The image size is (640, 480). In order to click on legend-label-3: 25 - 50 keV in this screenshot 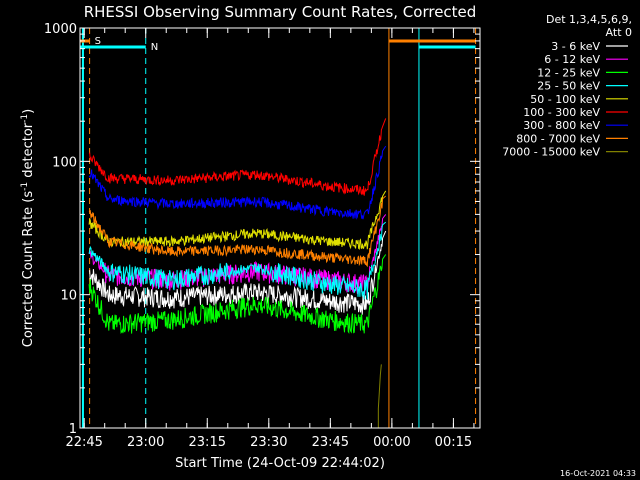, I will do `click(568, 86)`.